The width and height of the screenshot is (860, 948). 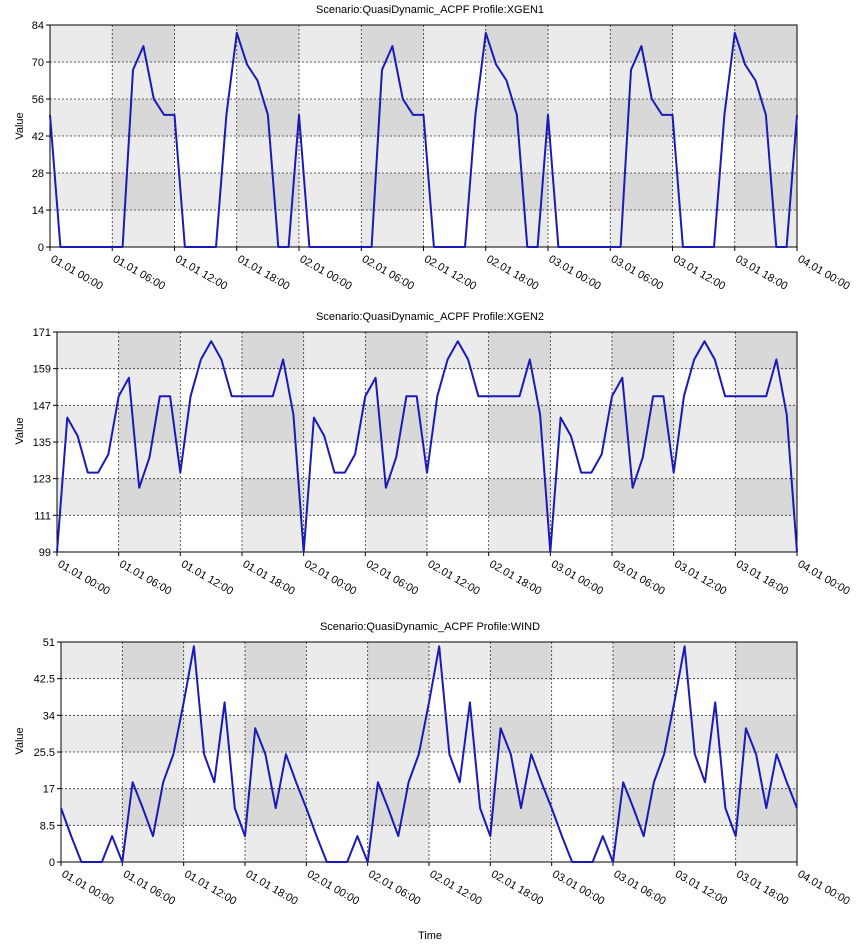 I want to click on y-tick-label: 25.5, so click(x=44, y=753).